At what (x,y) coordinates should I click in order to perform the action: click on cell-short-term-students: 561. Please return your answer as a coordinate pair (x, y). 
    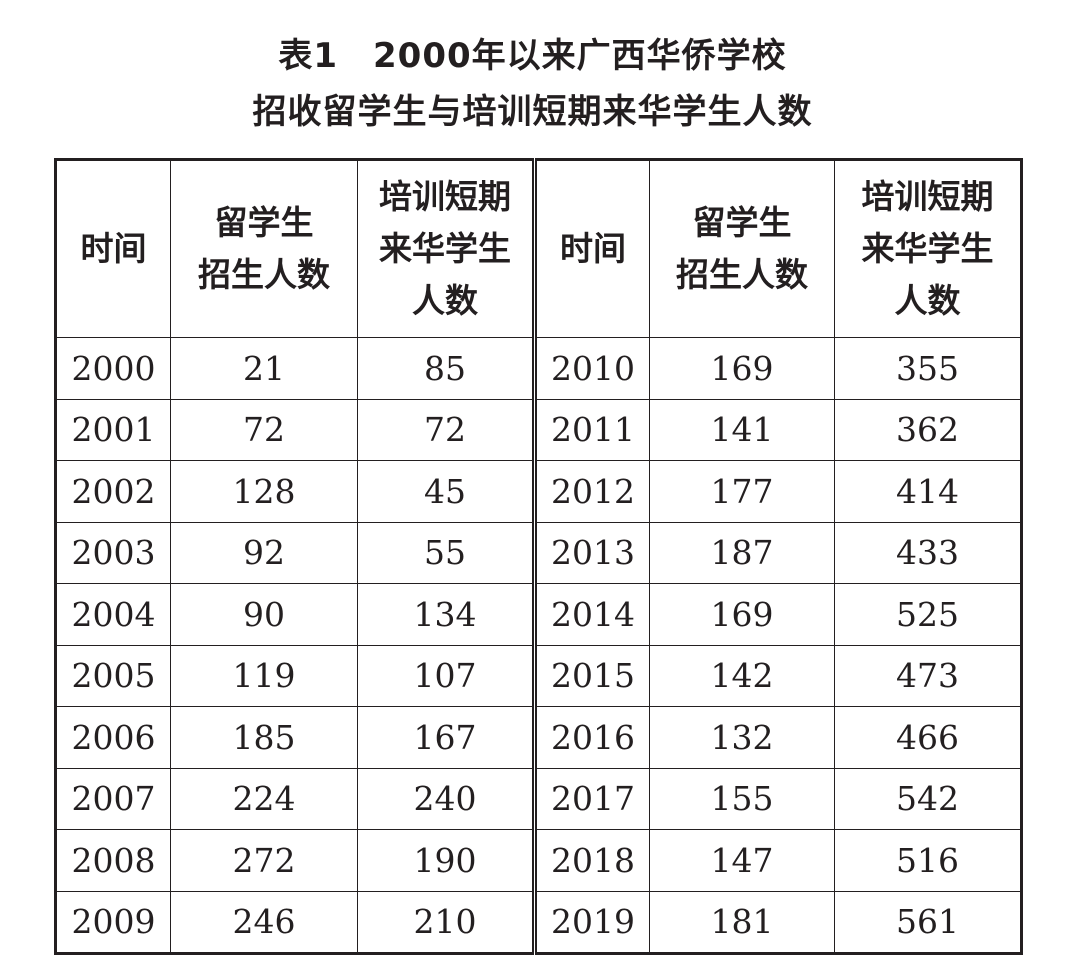
    Looking at the image, I should click on (928, 922).